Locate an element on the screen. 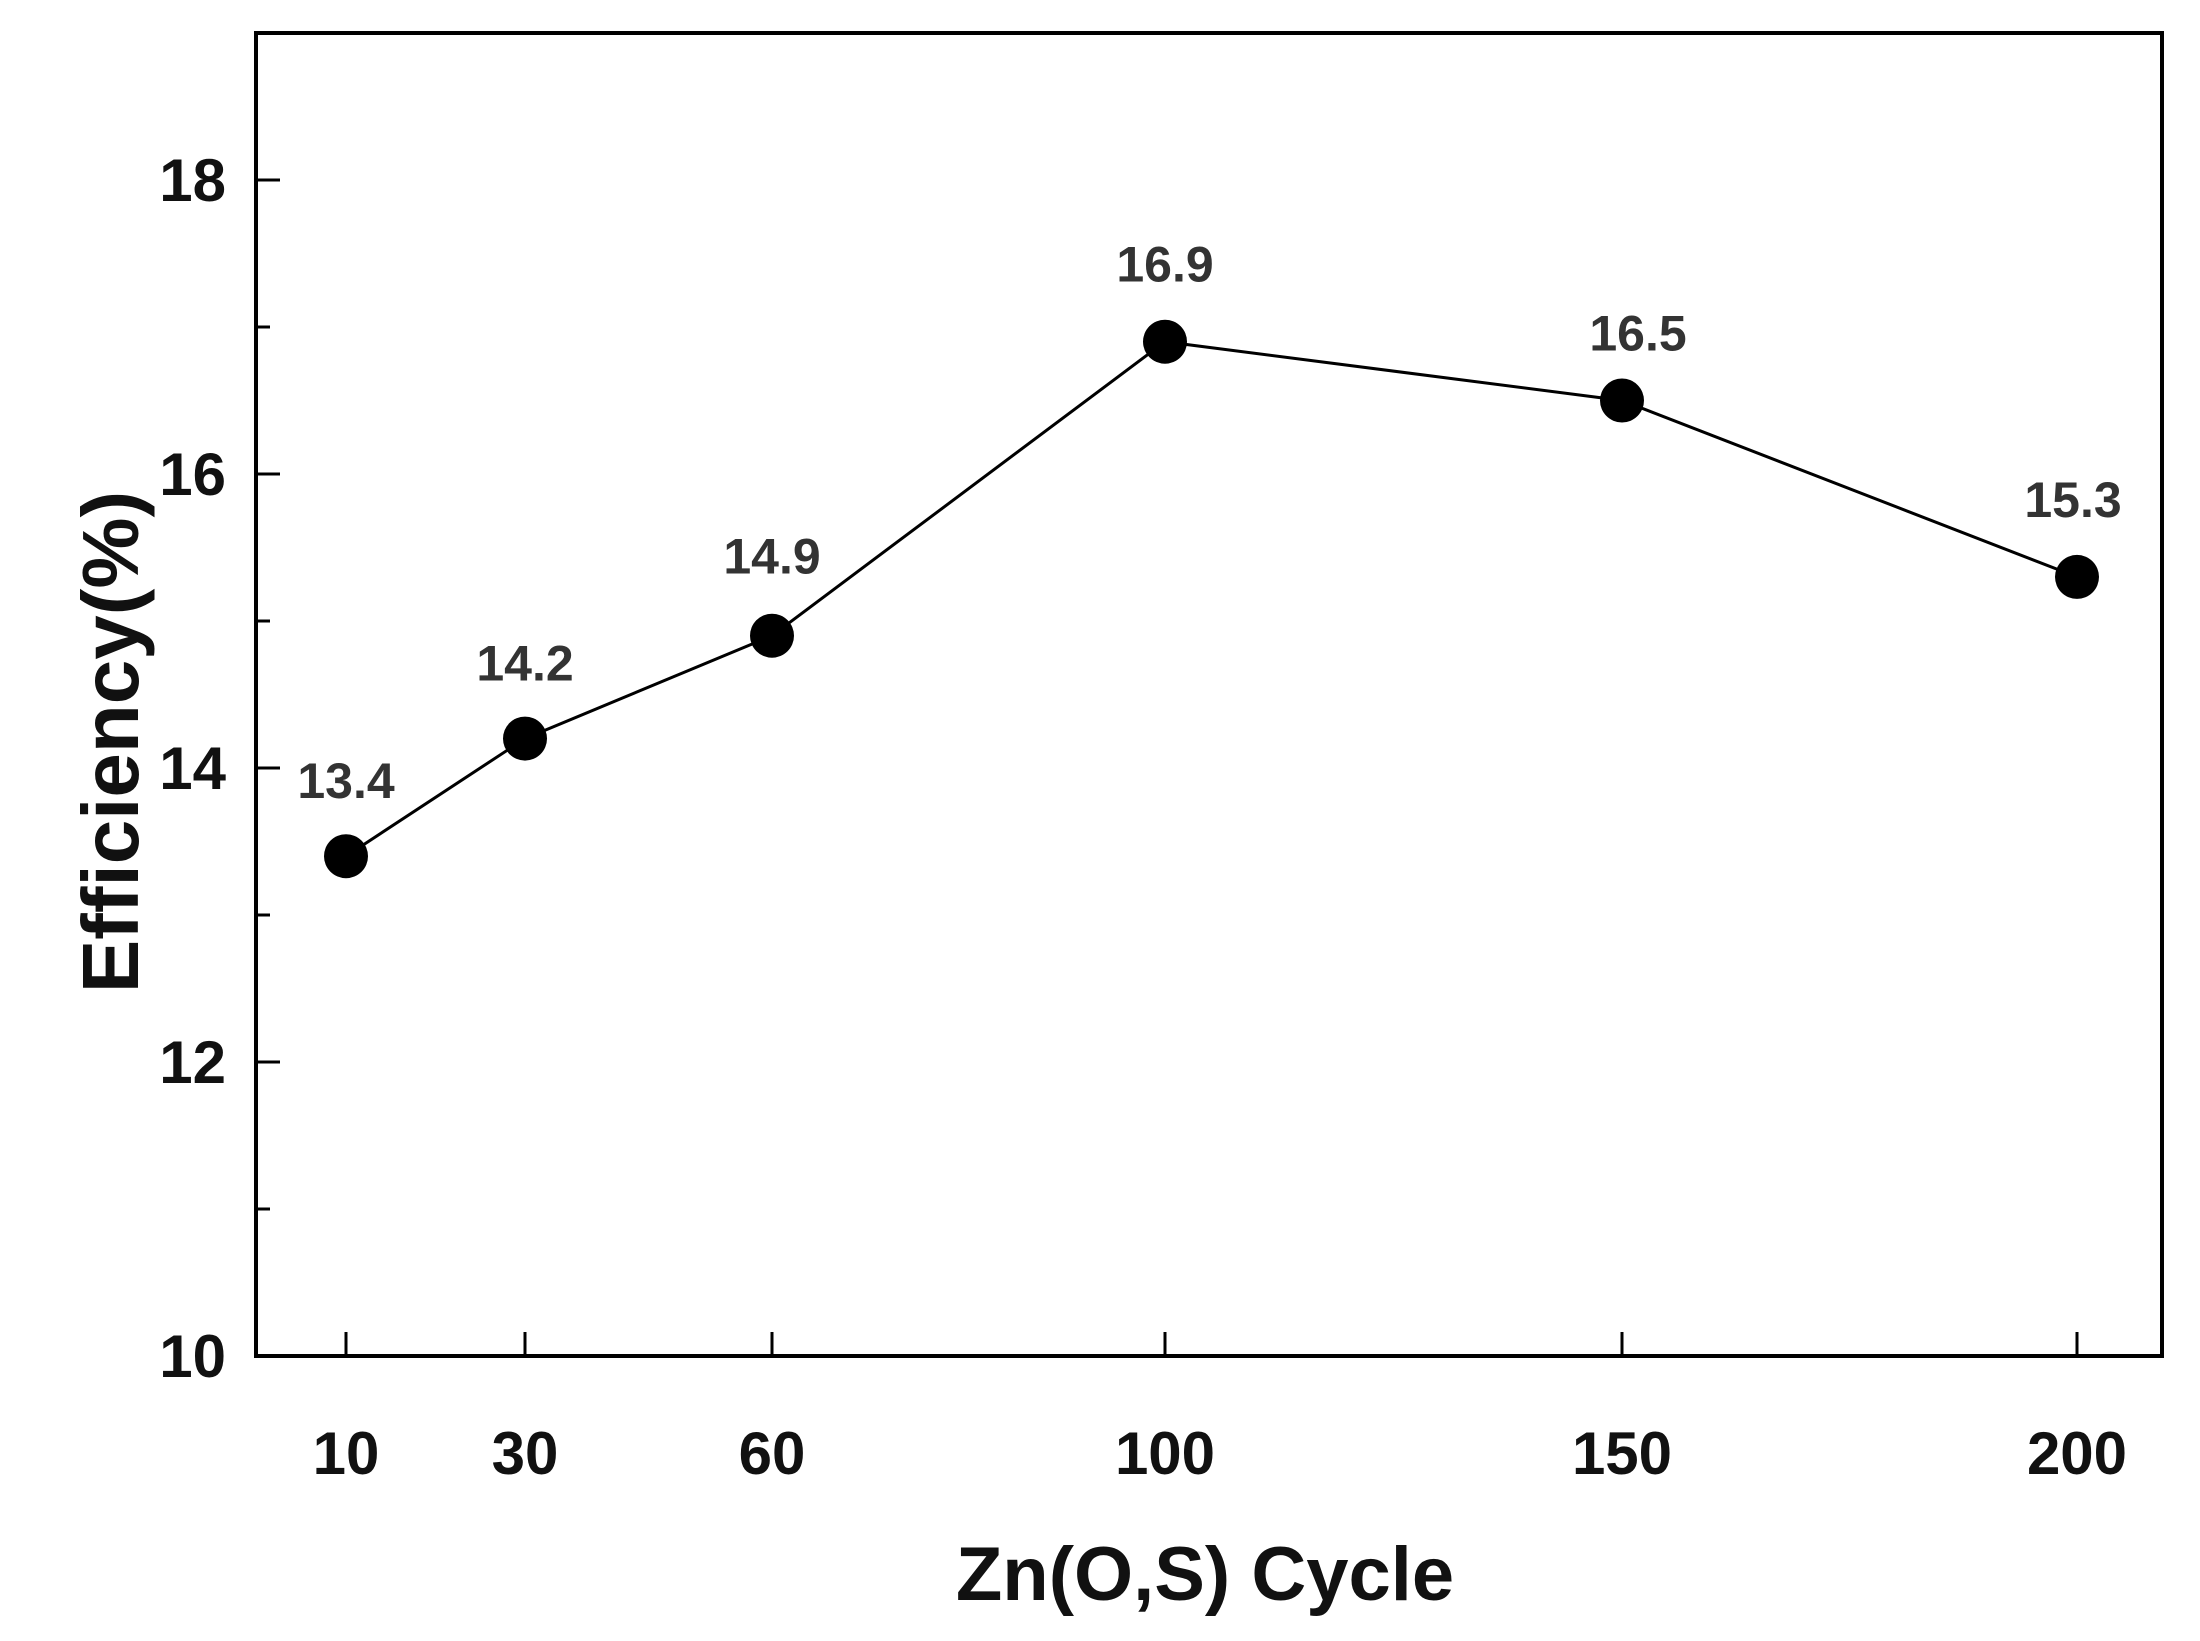  data-label: 14.2 is located at coordinates (524, 664).